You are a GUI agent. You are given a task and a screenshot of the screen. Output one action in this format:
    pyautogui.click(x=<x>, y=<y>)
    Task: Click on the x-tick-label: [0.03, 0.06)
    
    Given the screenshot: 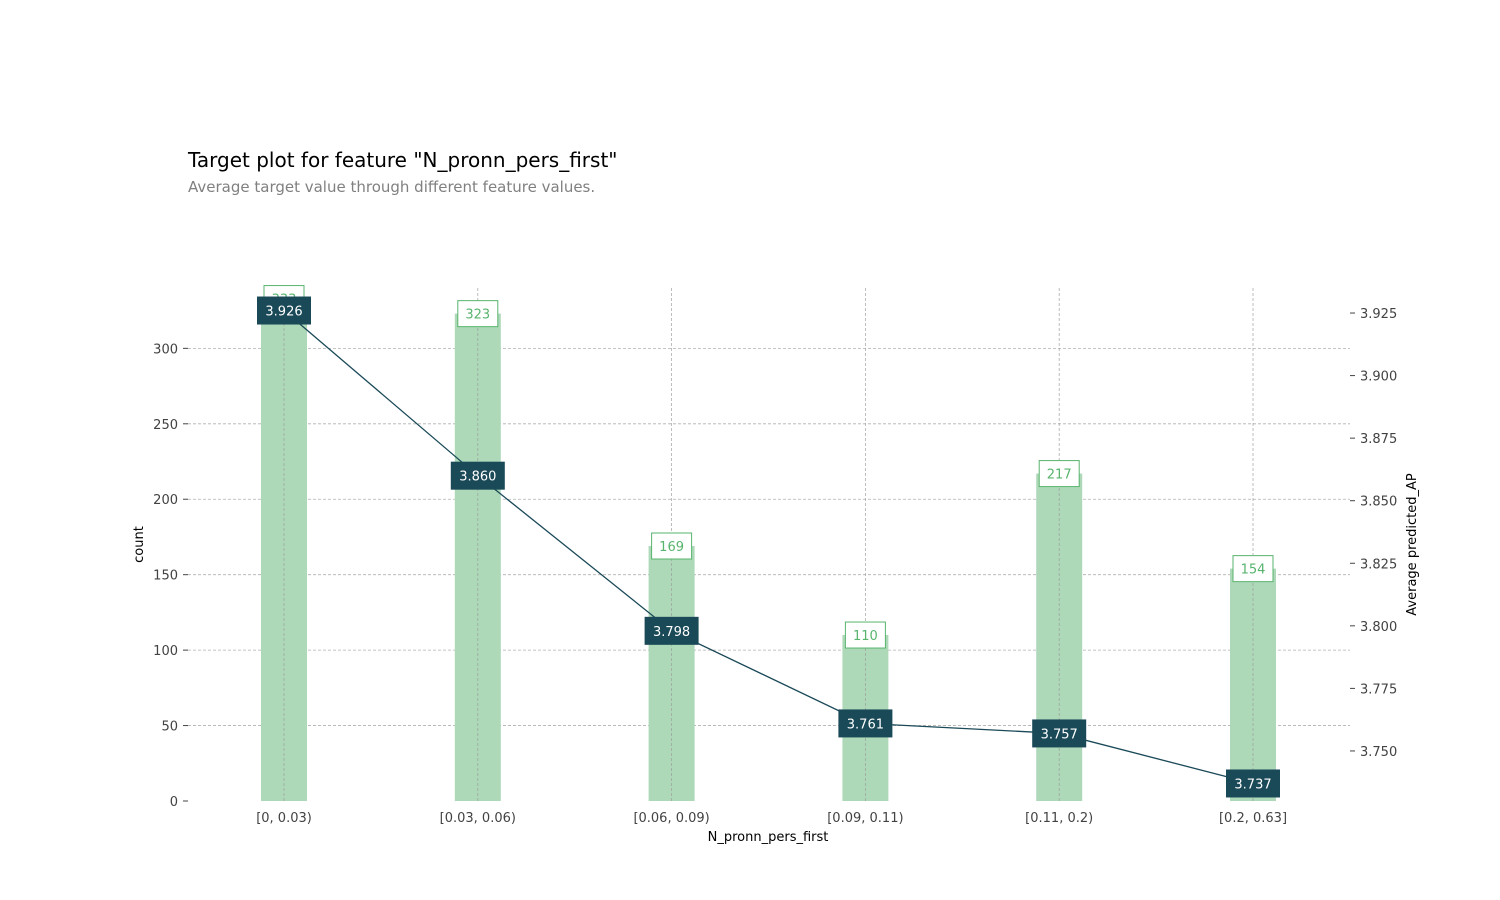 What is the action you would take?
    pyautogui.click(x=478, y=818)
    